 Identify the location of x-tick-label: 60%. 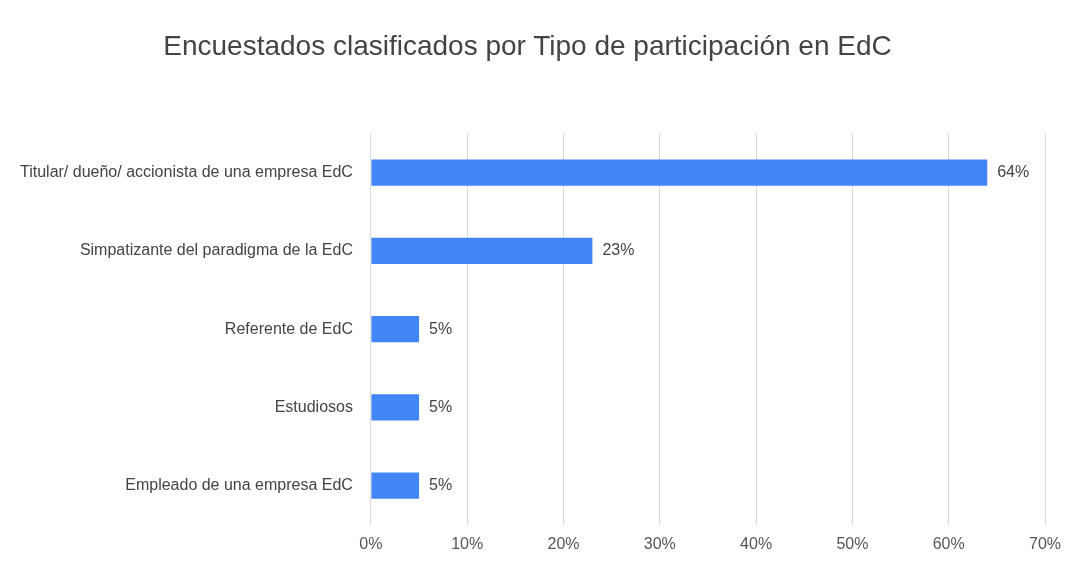
(948, 543).